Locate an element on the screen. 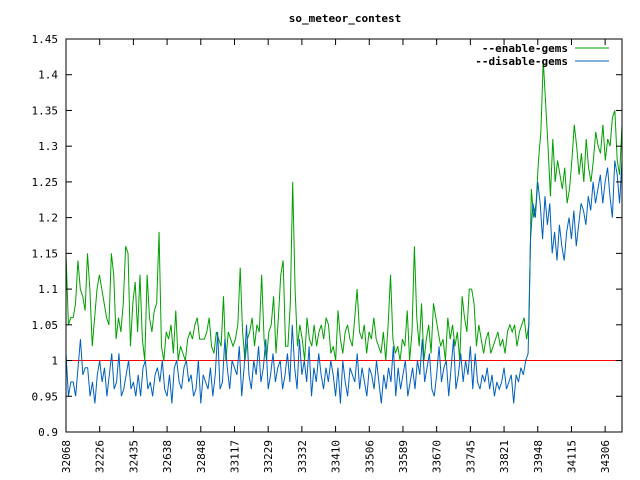 The image size is (640, 480). y-tick-label: 1.05 is located at coordinates (45, 325).